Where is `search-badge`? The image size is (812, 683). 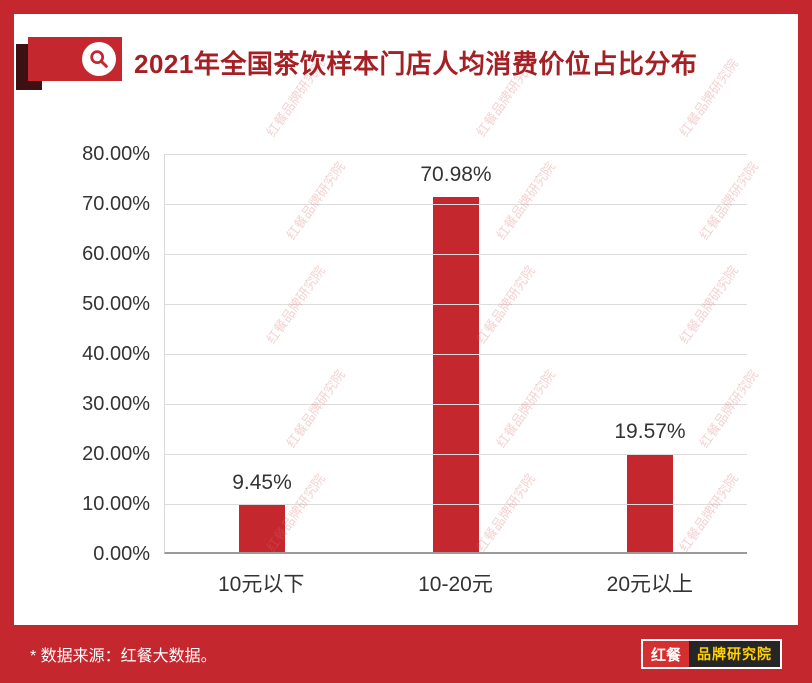
search-badge is located at coordinates (70, 62).